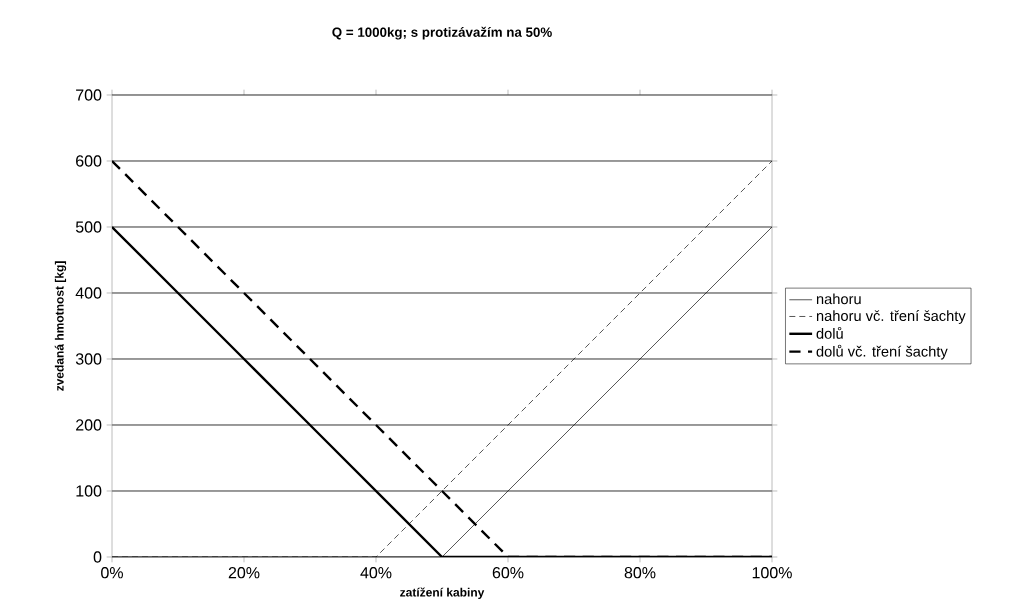  What do you see at coordinates (882, 352) in the screenshot?
I see `legend-label: dolů vč. tření šachty` at bounding box center [882, 352].